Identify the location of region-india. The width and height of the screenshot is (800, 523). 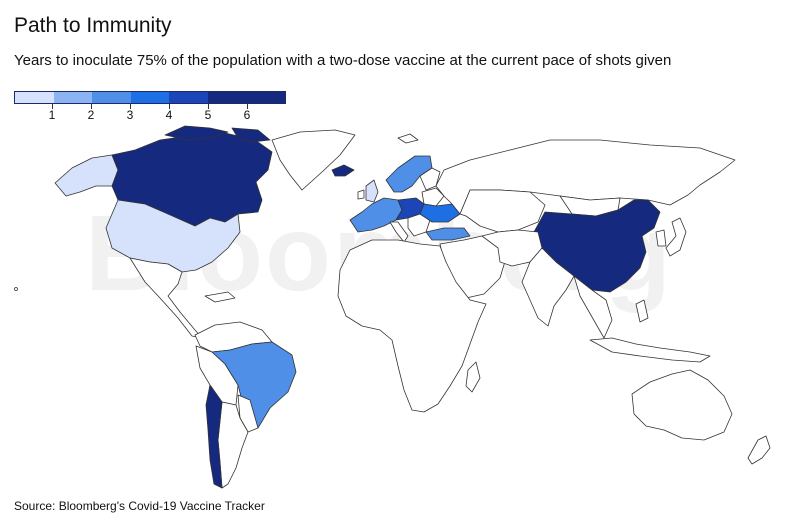
(548, 287).